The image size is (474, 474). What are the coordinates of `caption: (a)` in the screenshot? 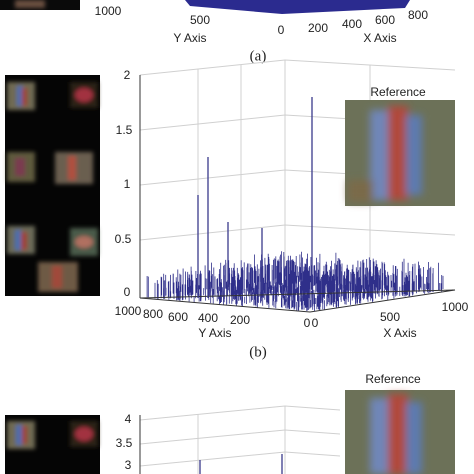 It's located at (258, 56).